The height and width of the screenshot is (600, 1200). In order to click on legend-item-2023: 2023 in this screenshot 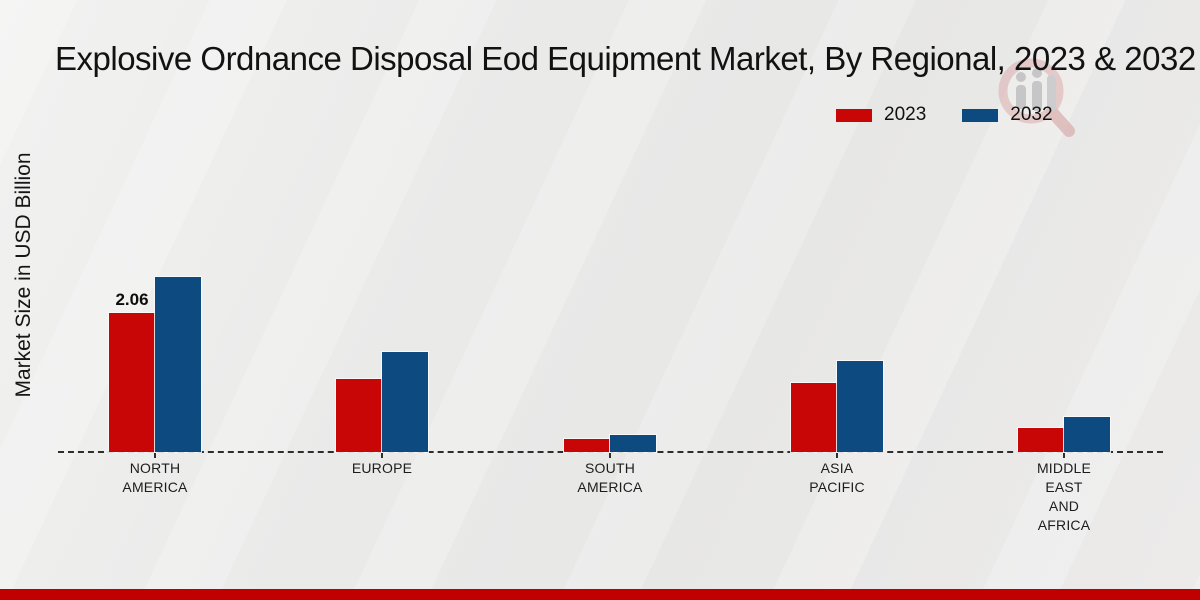, I will do `click(881, 115)`.